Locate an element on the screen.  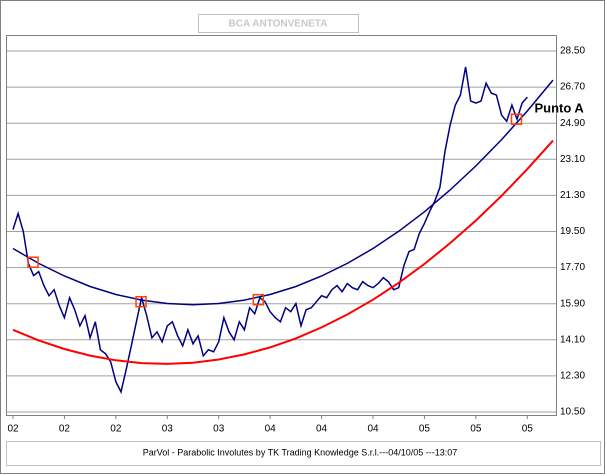
y-tick-label: 23.10 is located at coordinates (572, 159).